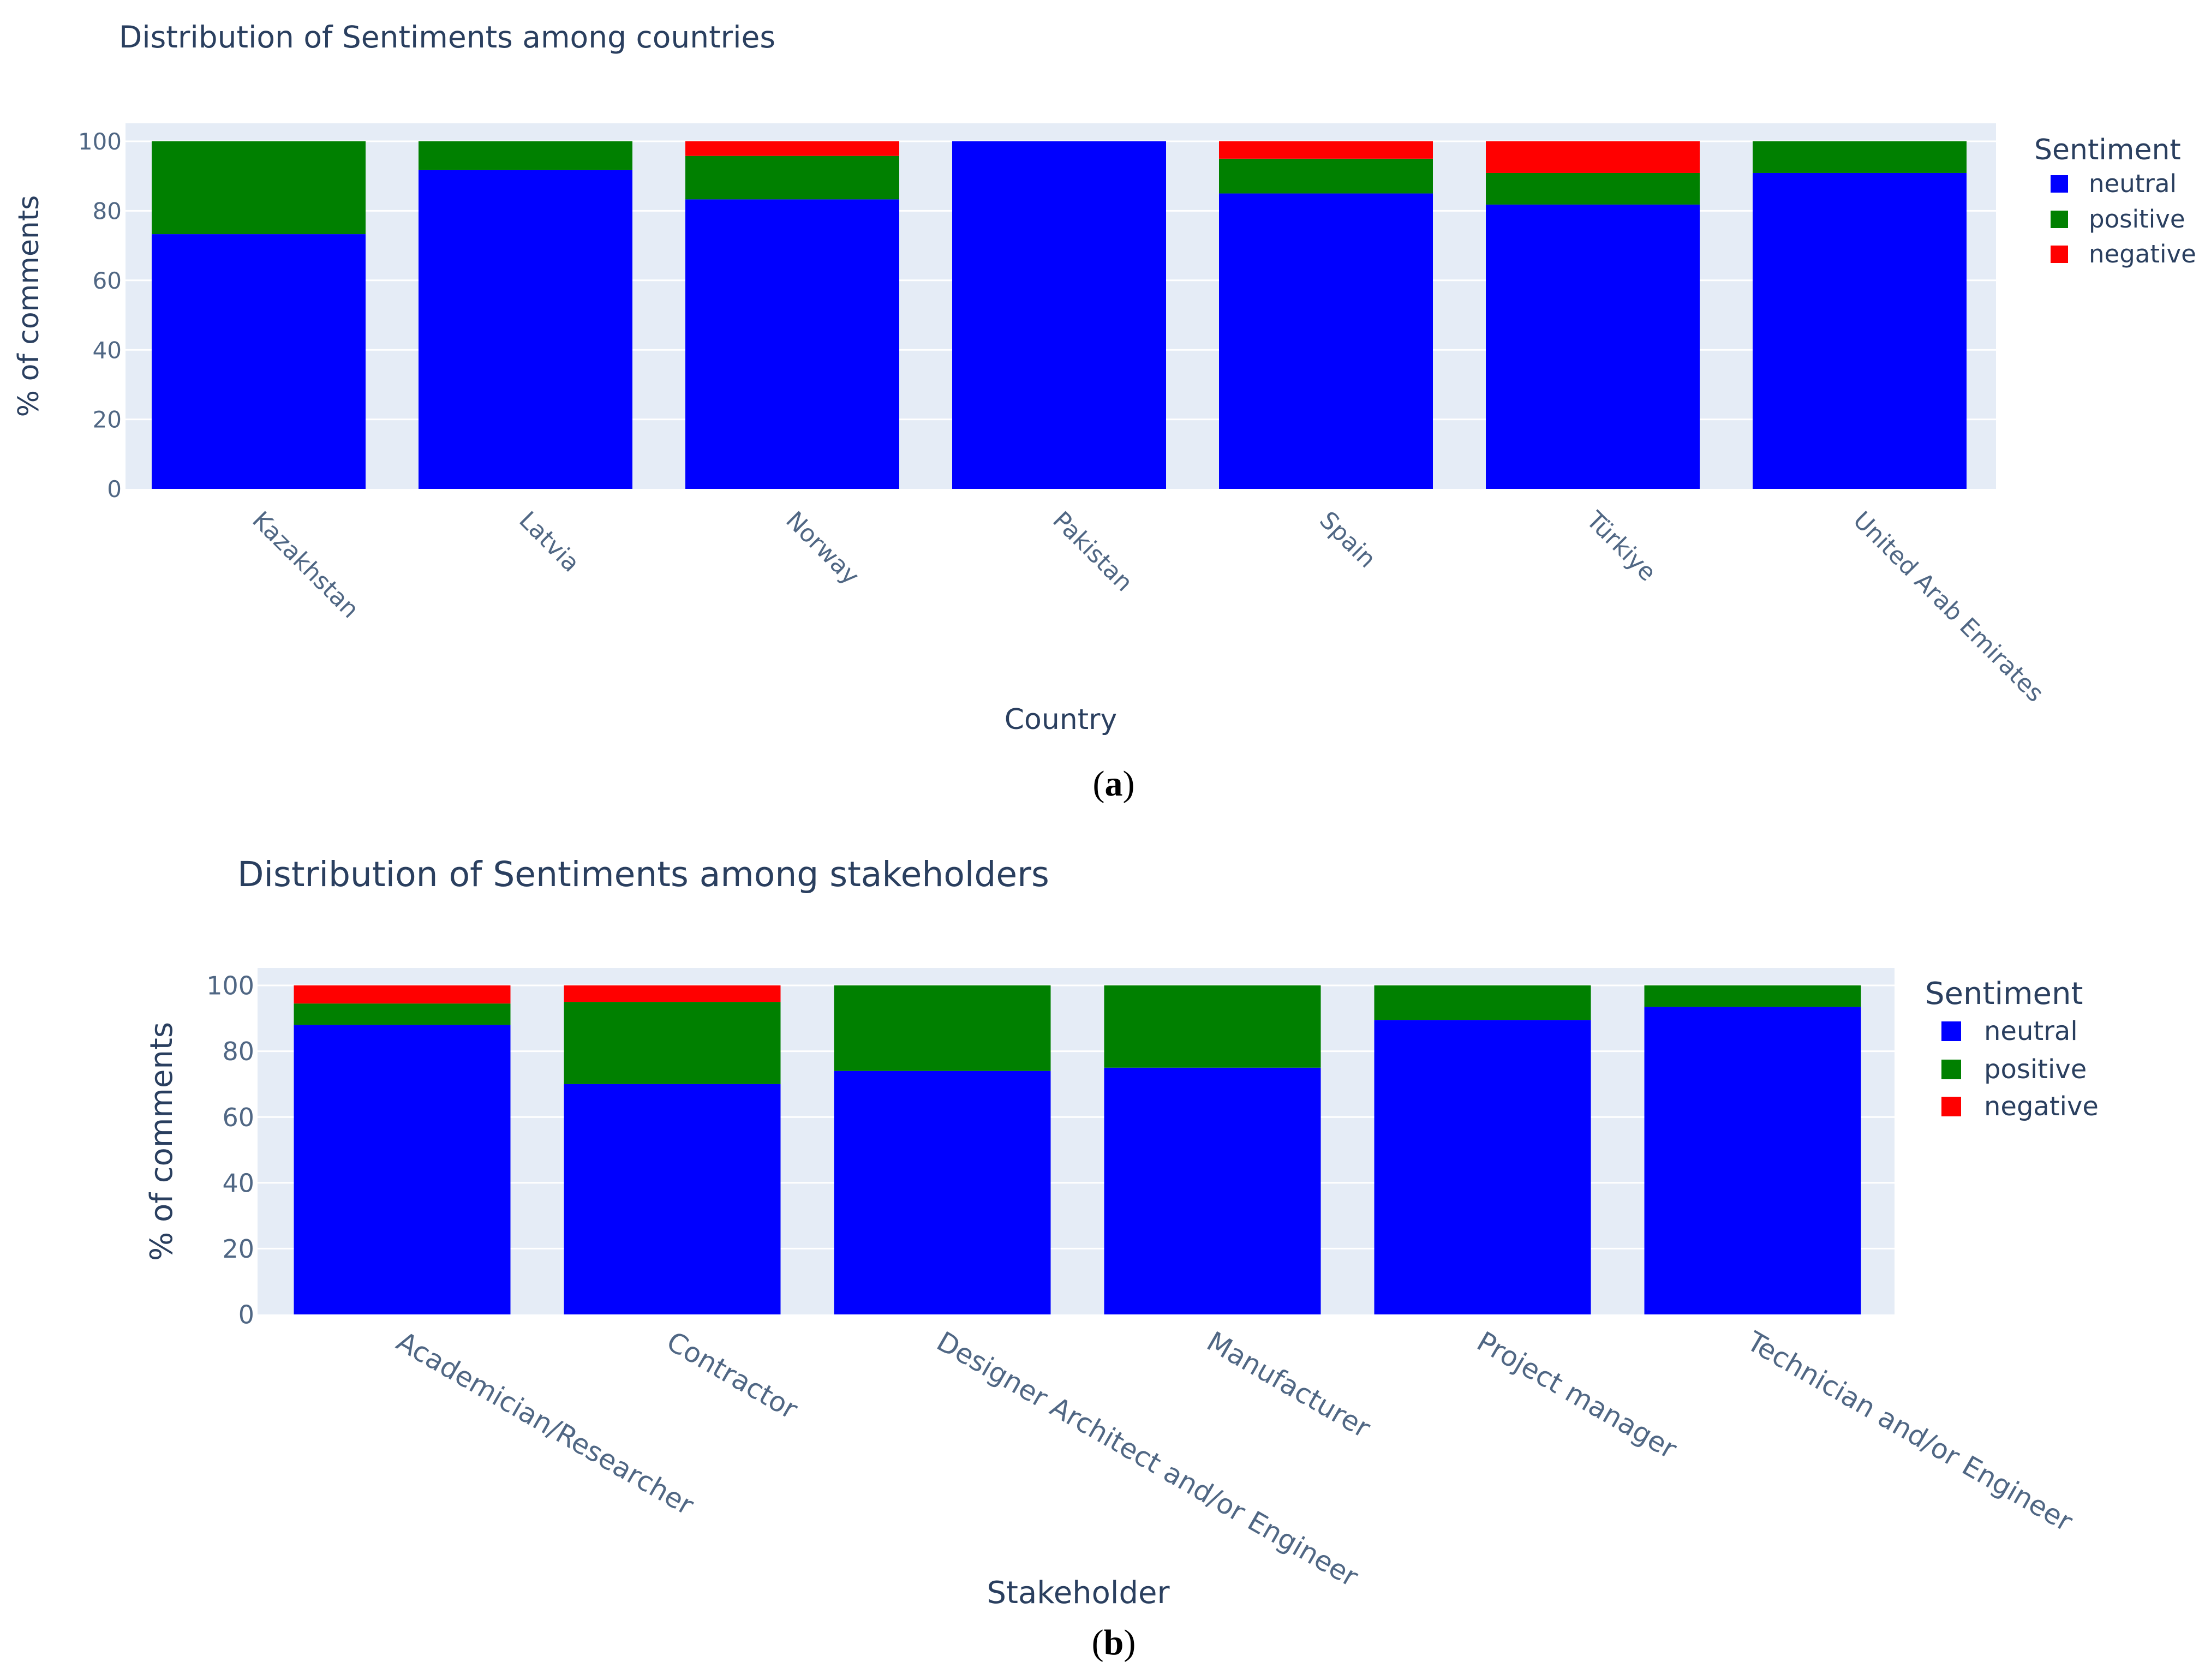 The image size is (2199, 1680). What do you see at coordinates (162, 1141) in the screenshot?
I see `y-axis-label: % of comments` at bounding box center [162, 1141].